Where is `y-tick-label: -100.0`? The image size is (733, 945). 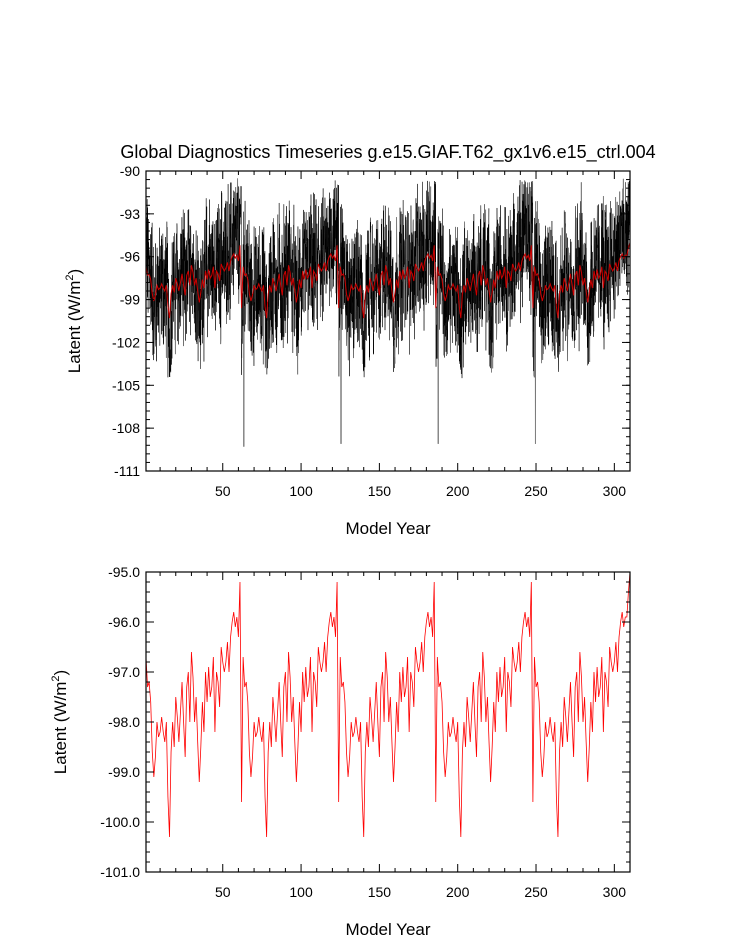 y-tick-label: -100.0 is located at coordinates (120, 822).